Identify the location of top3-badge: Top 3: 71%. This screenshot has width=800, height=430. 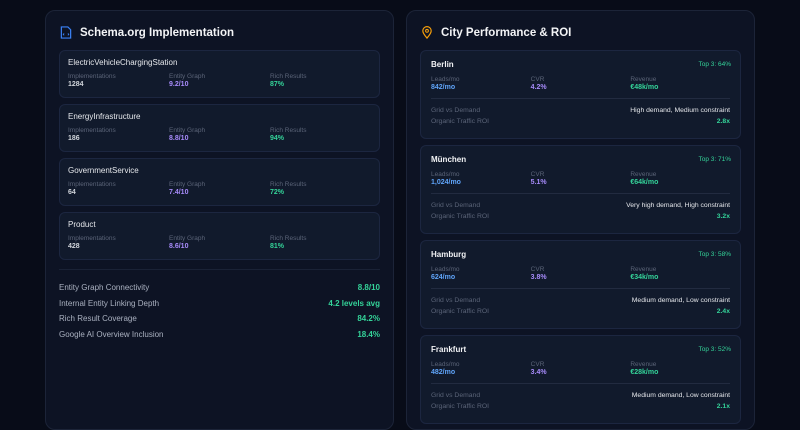
(714, 159).